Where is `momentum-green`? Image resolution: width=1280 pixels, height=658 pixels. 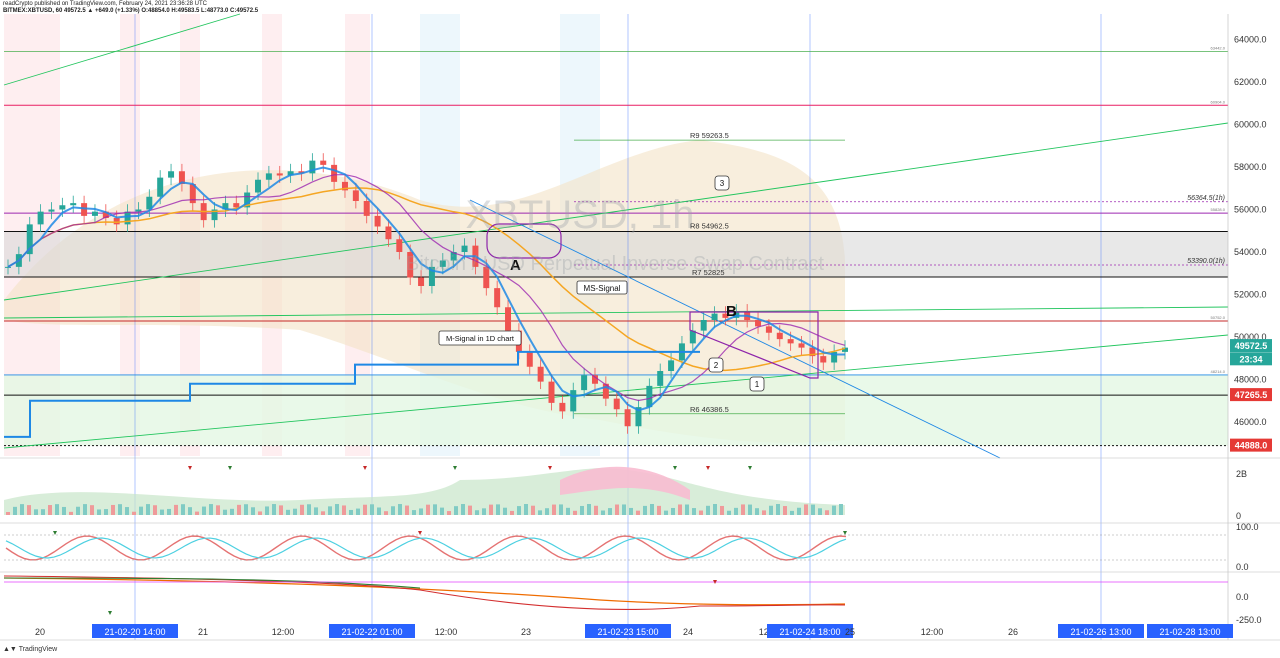
momentum-green is located at coordinates (212, 583).